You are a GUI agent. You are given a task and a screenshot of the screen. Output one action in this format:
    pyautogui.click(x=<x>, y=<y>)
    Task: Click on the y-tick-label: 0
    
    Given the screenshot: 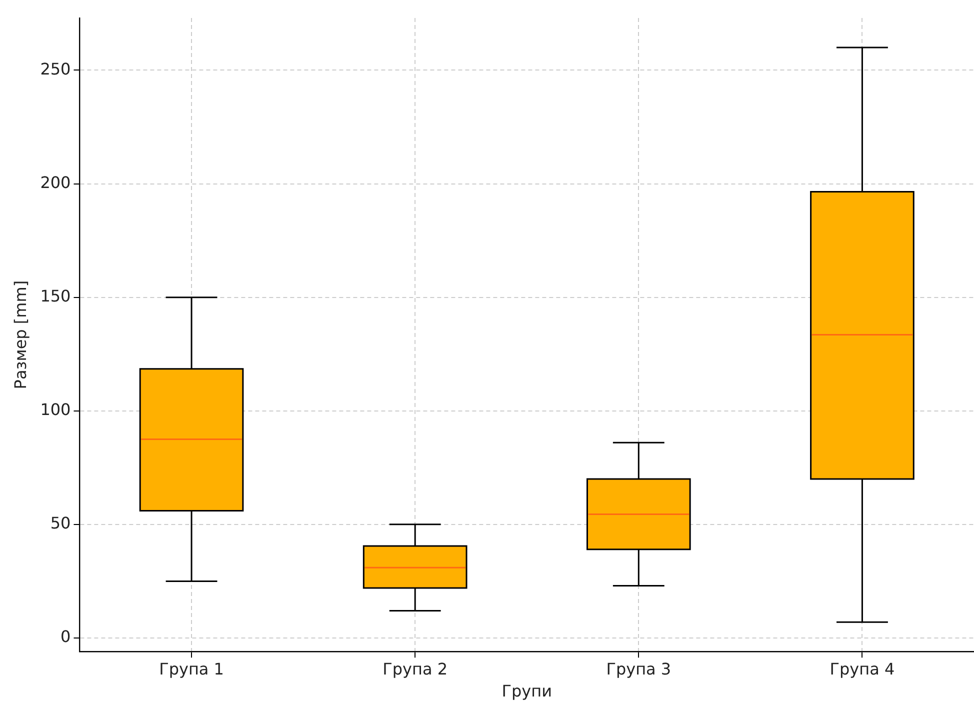 What is the action you would take?
    pyautogui.click(x=65, y=636)
    